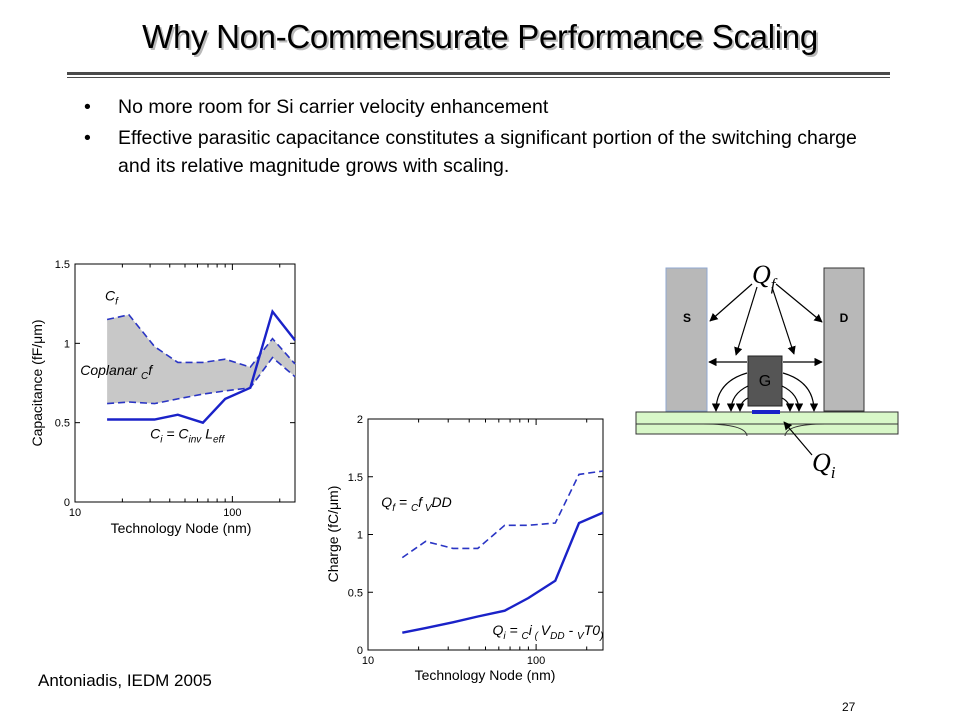 This screenshot has width=960, height=720. What do you see at coordinates (62, 384) in the screenshot?
I see `y-tick-labels: 0 0.5 1 1.5` at bounding box center [62, 384].